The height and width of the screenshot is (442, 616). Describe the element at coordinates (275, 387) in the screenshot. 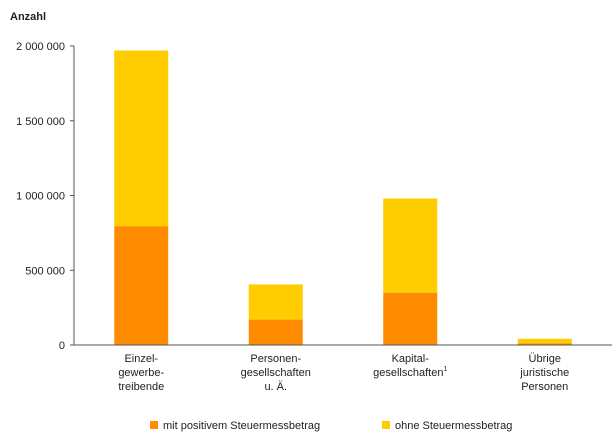

I see `x-category-label-line: u. Ä.` at that location.